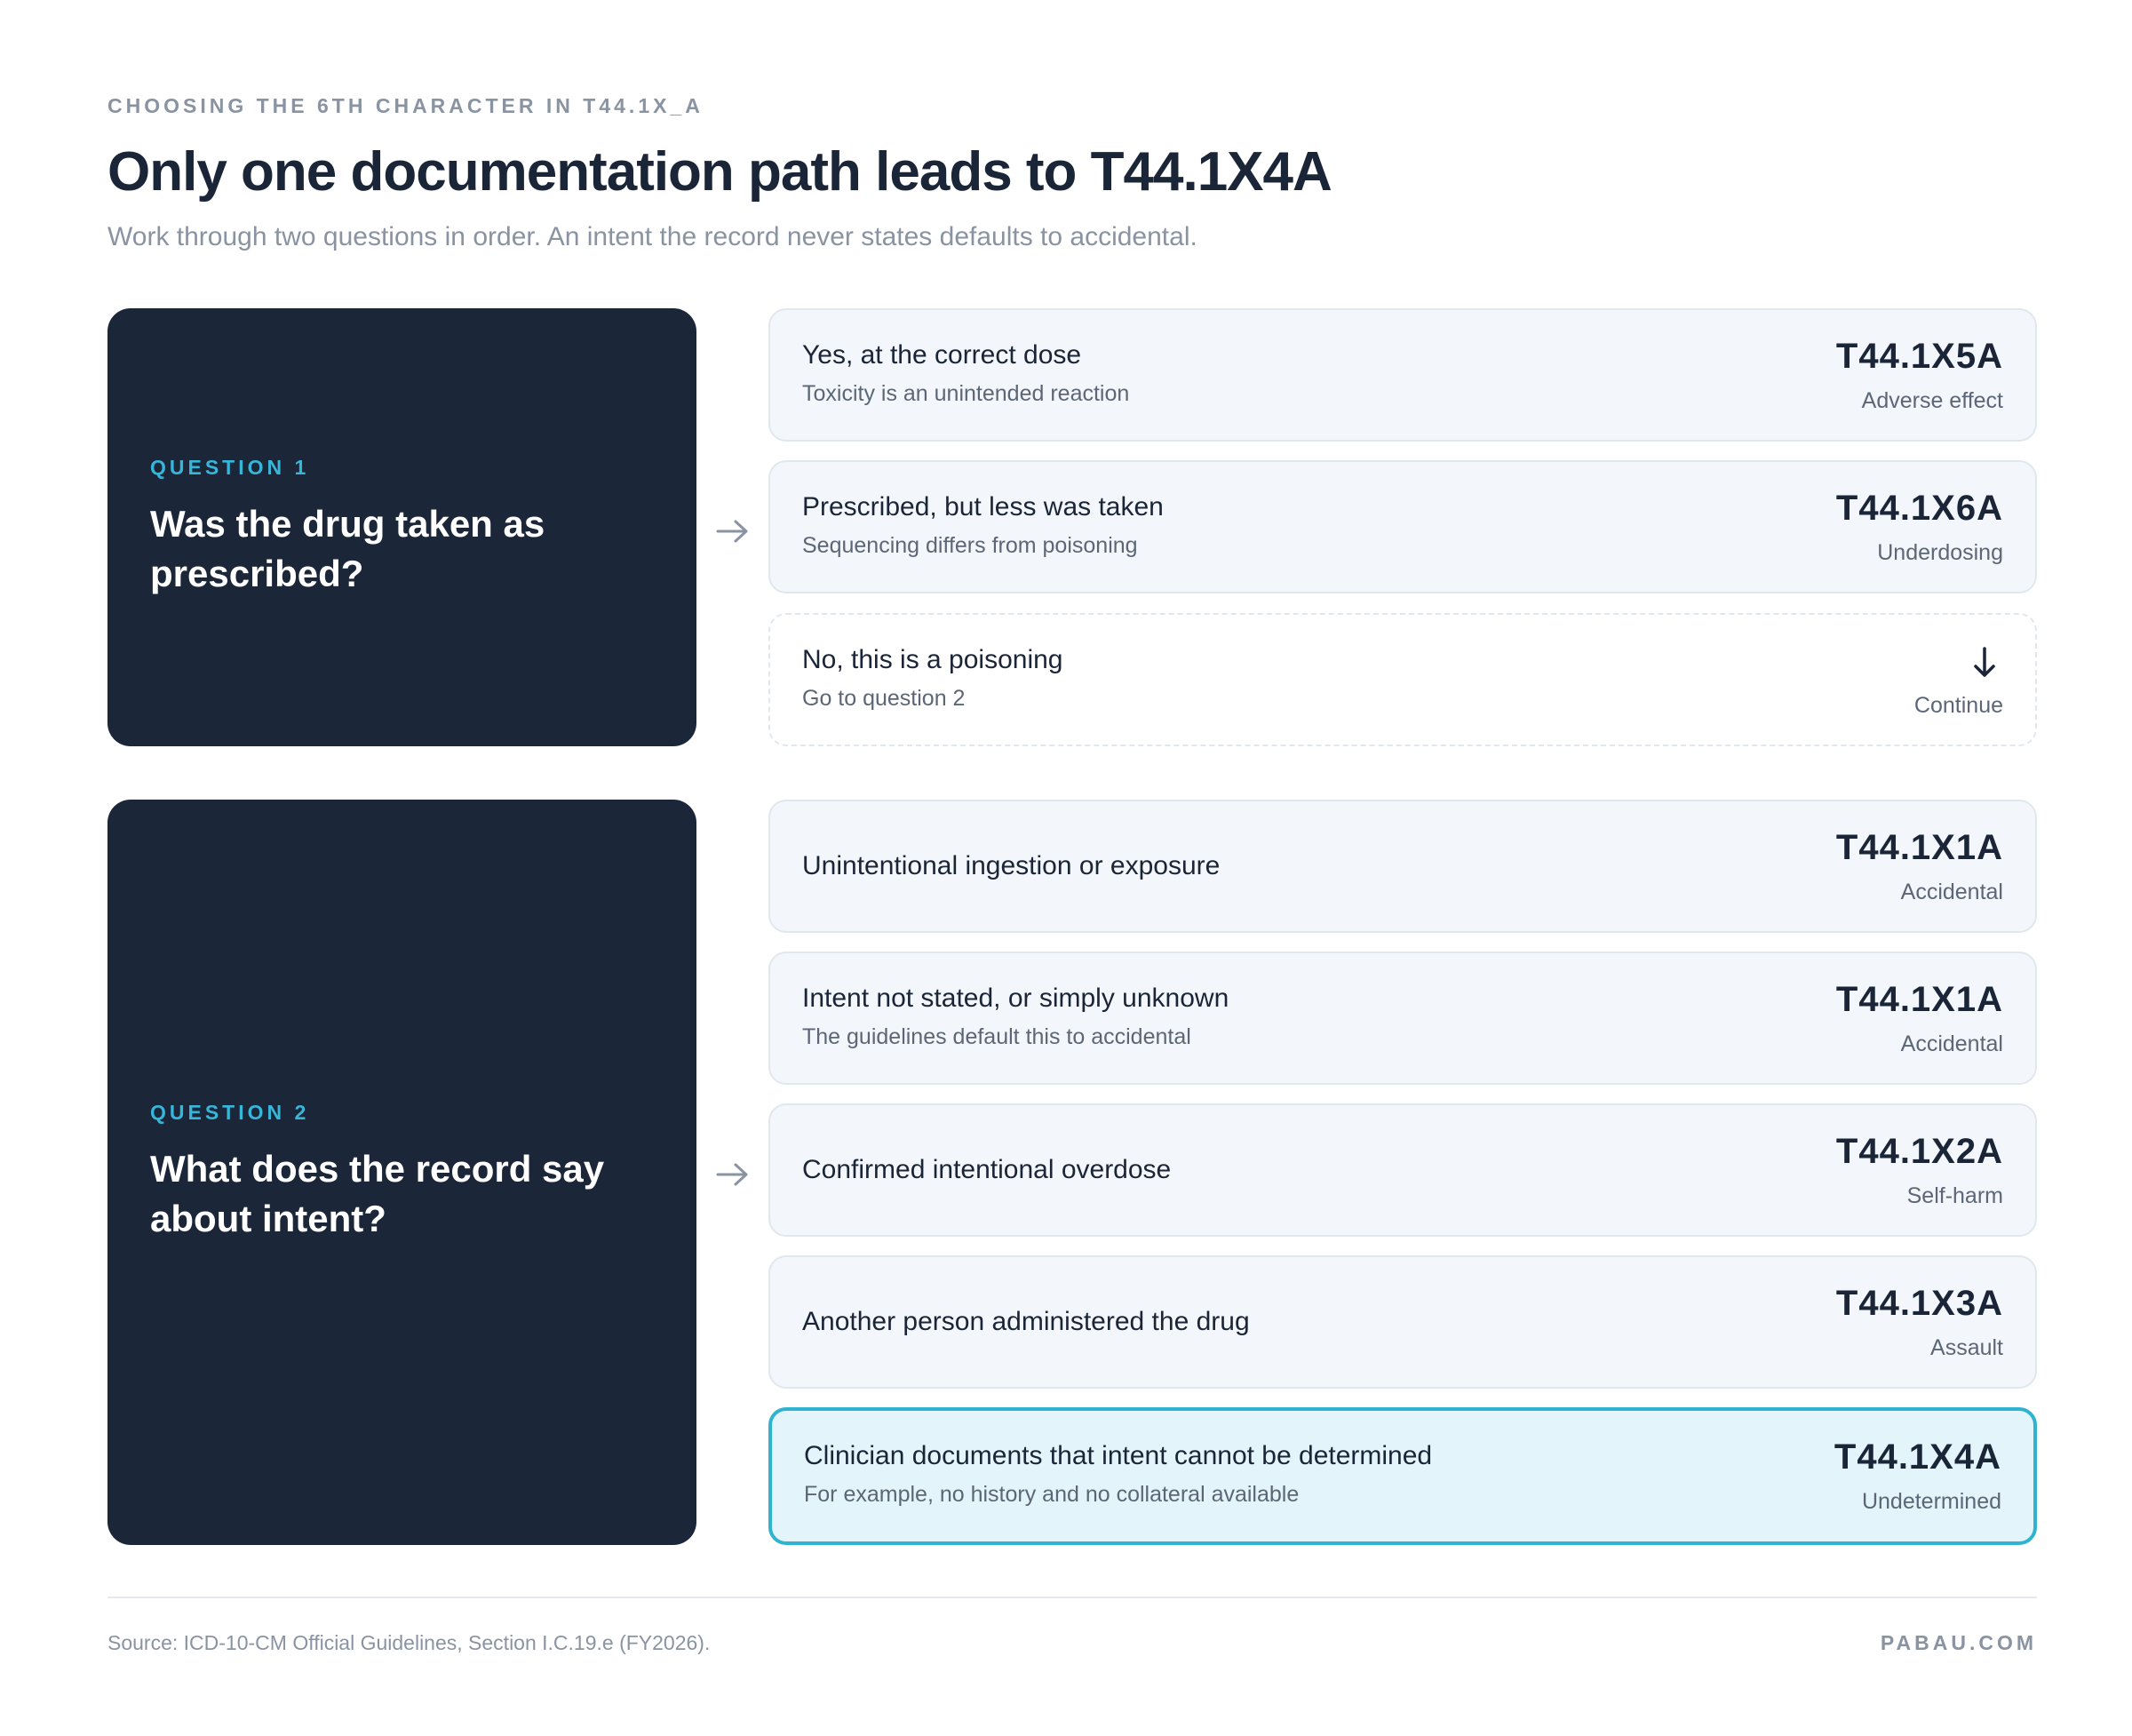 This screenshot has height=1736, width=2132. I want to click on category-label: Assault, so click(1966, 1347).